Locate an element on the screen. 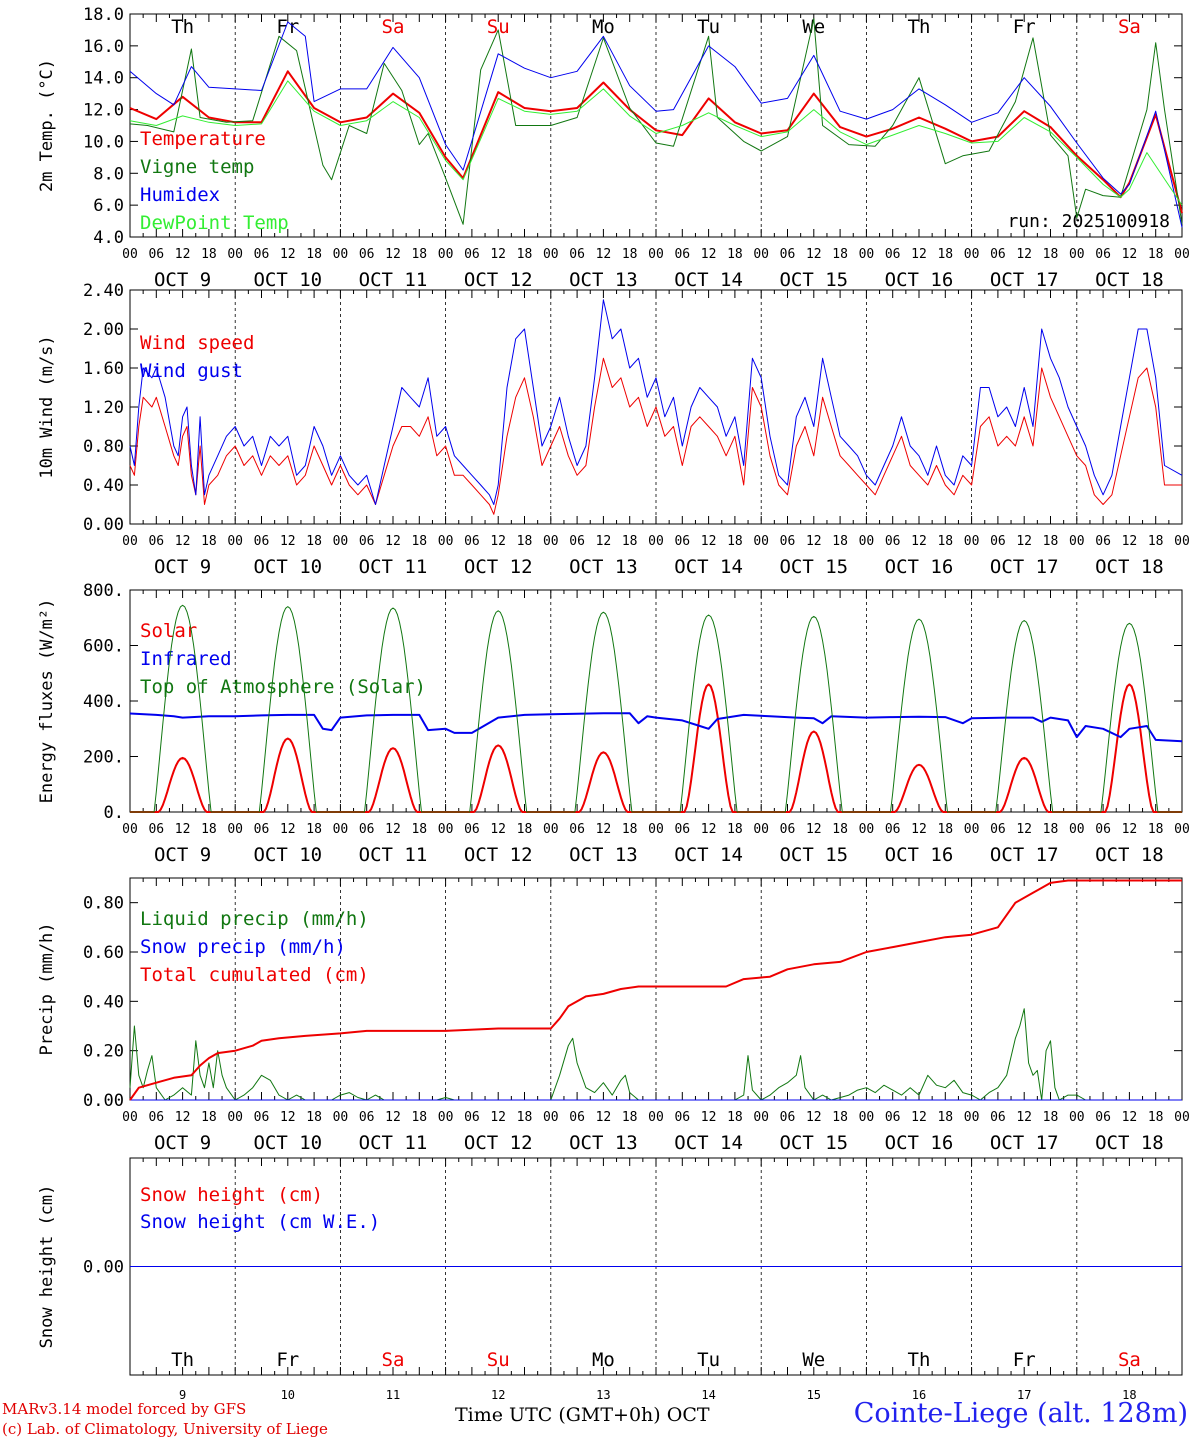  weekday-label: Tu is located at coordinates (708, 1360).